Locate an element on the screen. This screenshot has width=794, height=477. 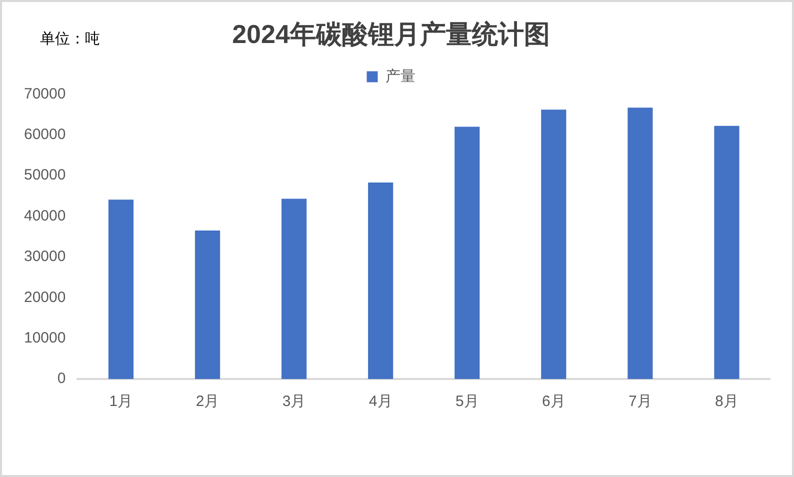
x-tick-label: 2月 is located at coordinates (208, 401).